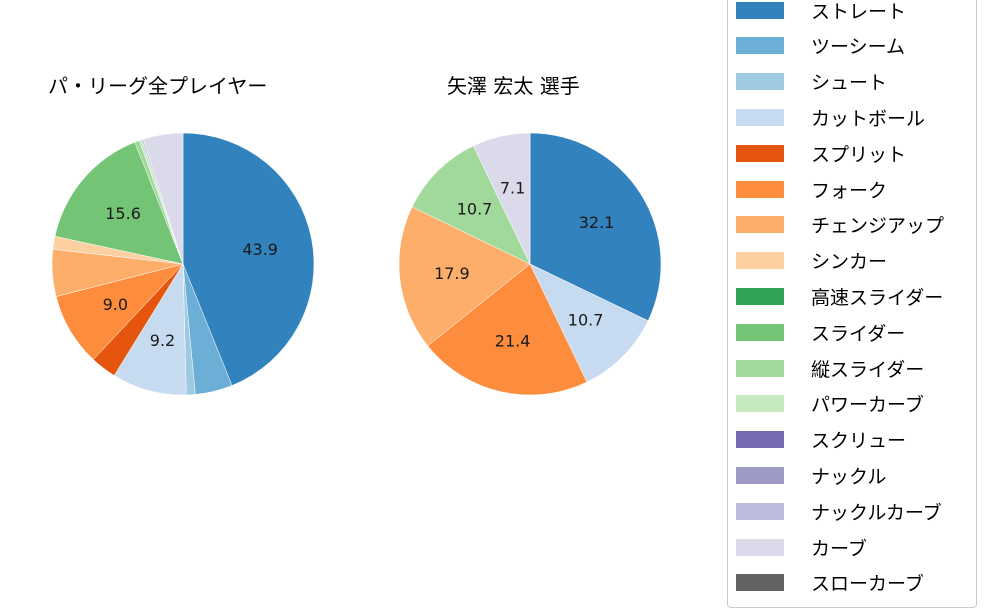  I want to click on legend-label: スローカーブ, so click(867, 584).